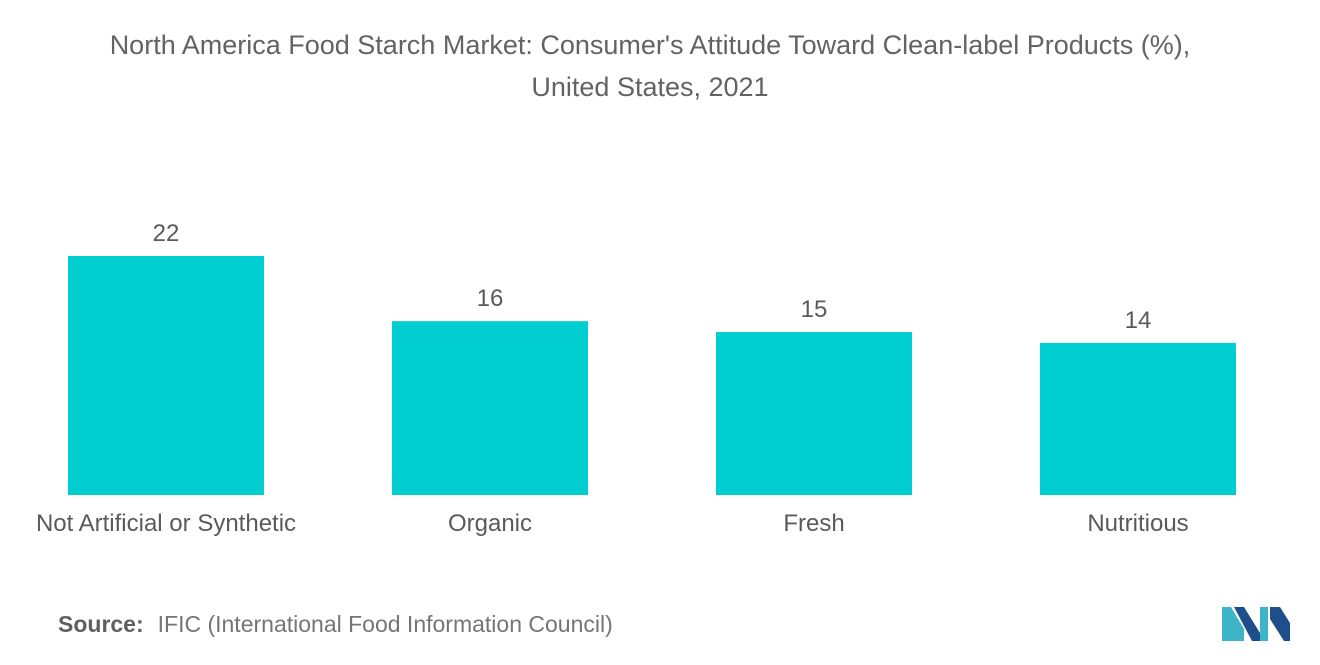  I want to click on value-label-0: 22, so click(166, 233).